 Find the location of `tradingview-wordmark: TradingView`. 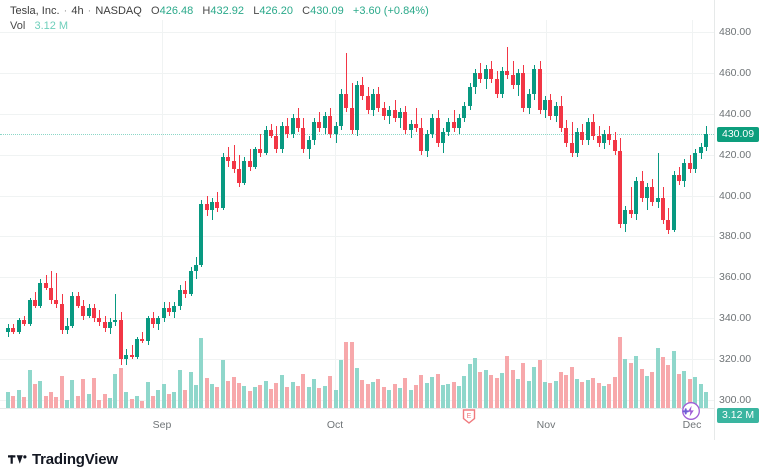

tradingview-wordmark: TradingView is located at coordinates (75, 459).